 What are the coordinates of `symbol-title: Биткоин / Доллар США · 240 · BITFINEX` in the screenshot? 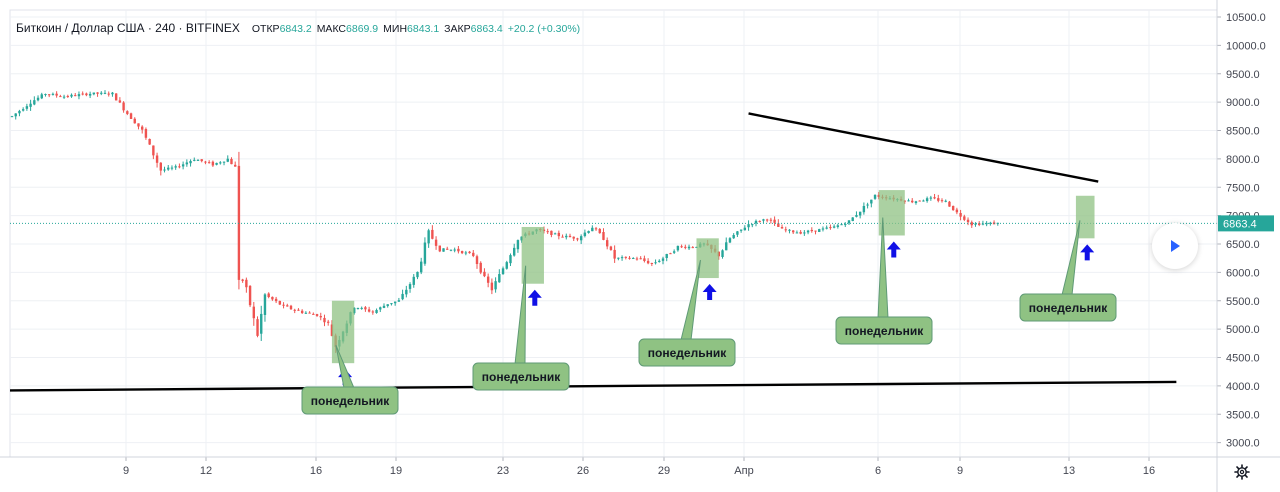 It's located at (128, 28).